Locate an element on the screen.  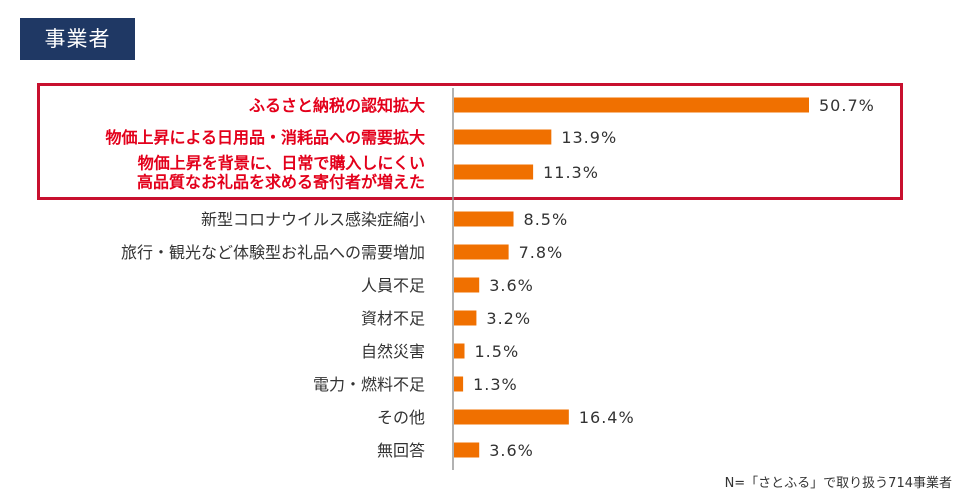
value-label-10: 3.6% is located at coordinates (511, 450).